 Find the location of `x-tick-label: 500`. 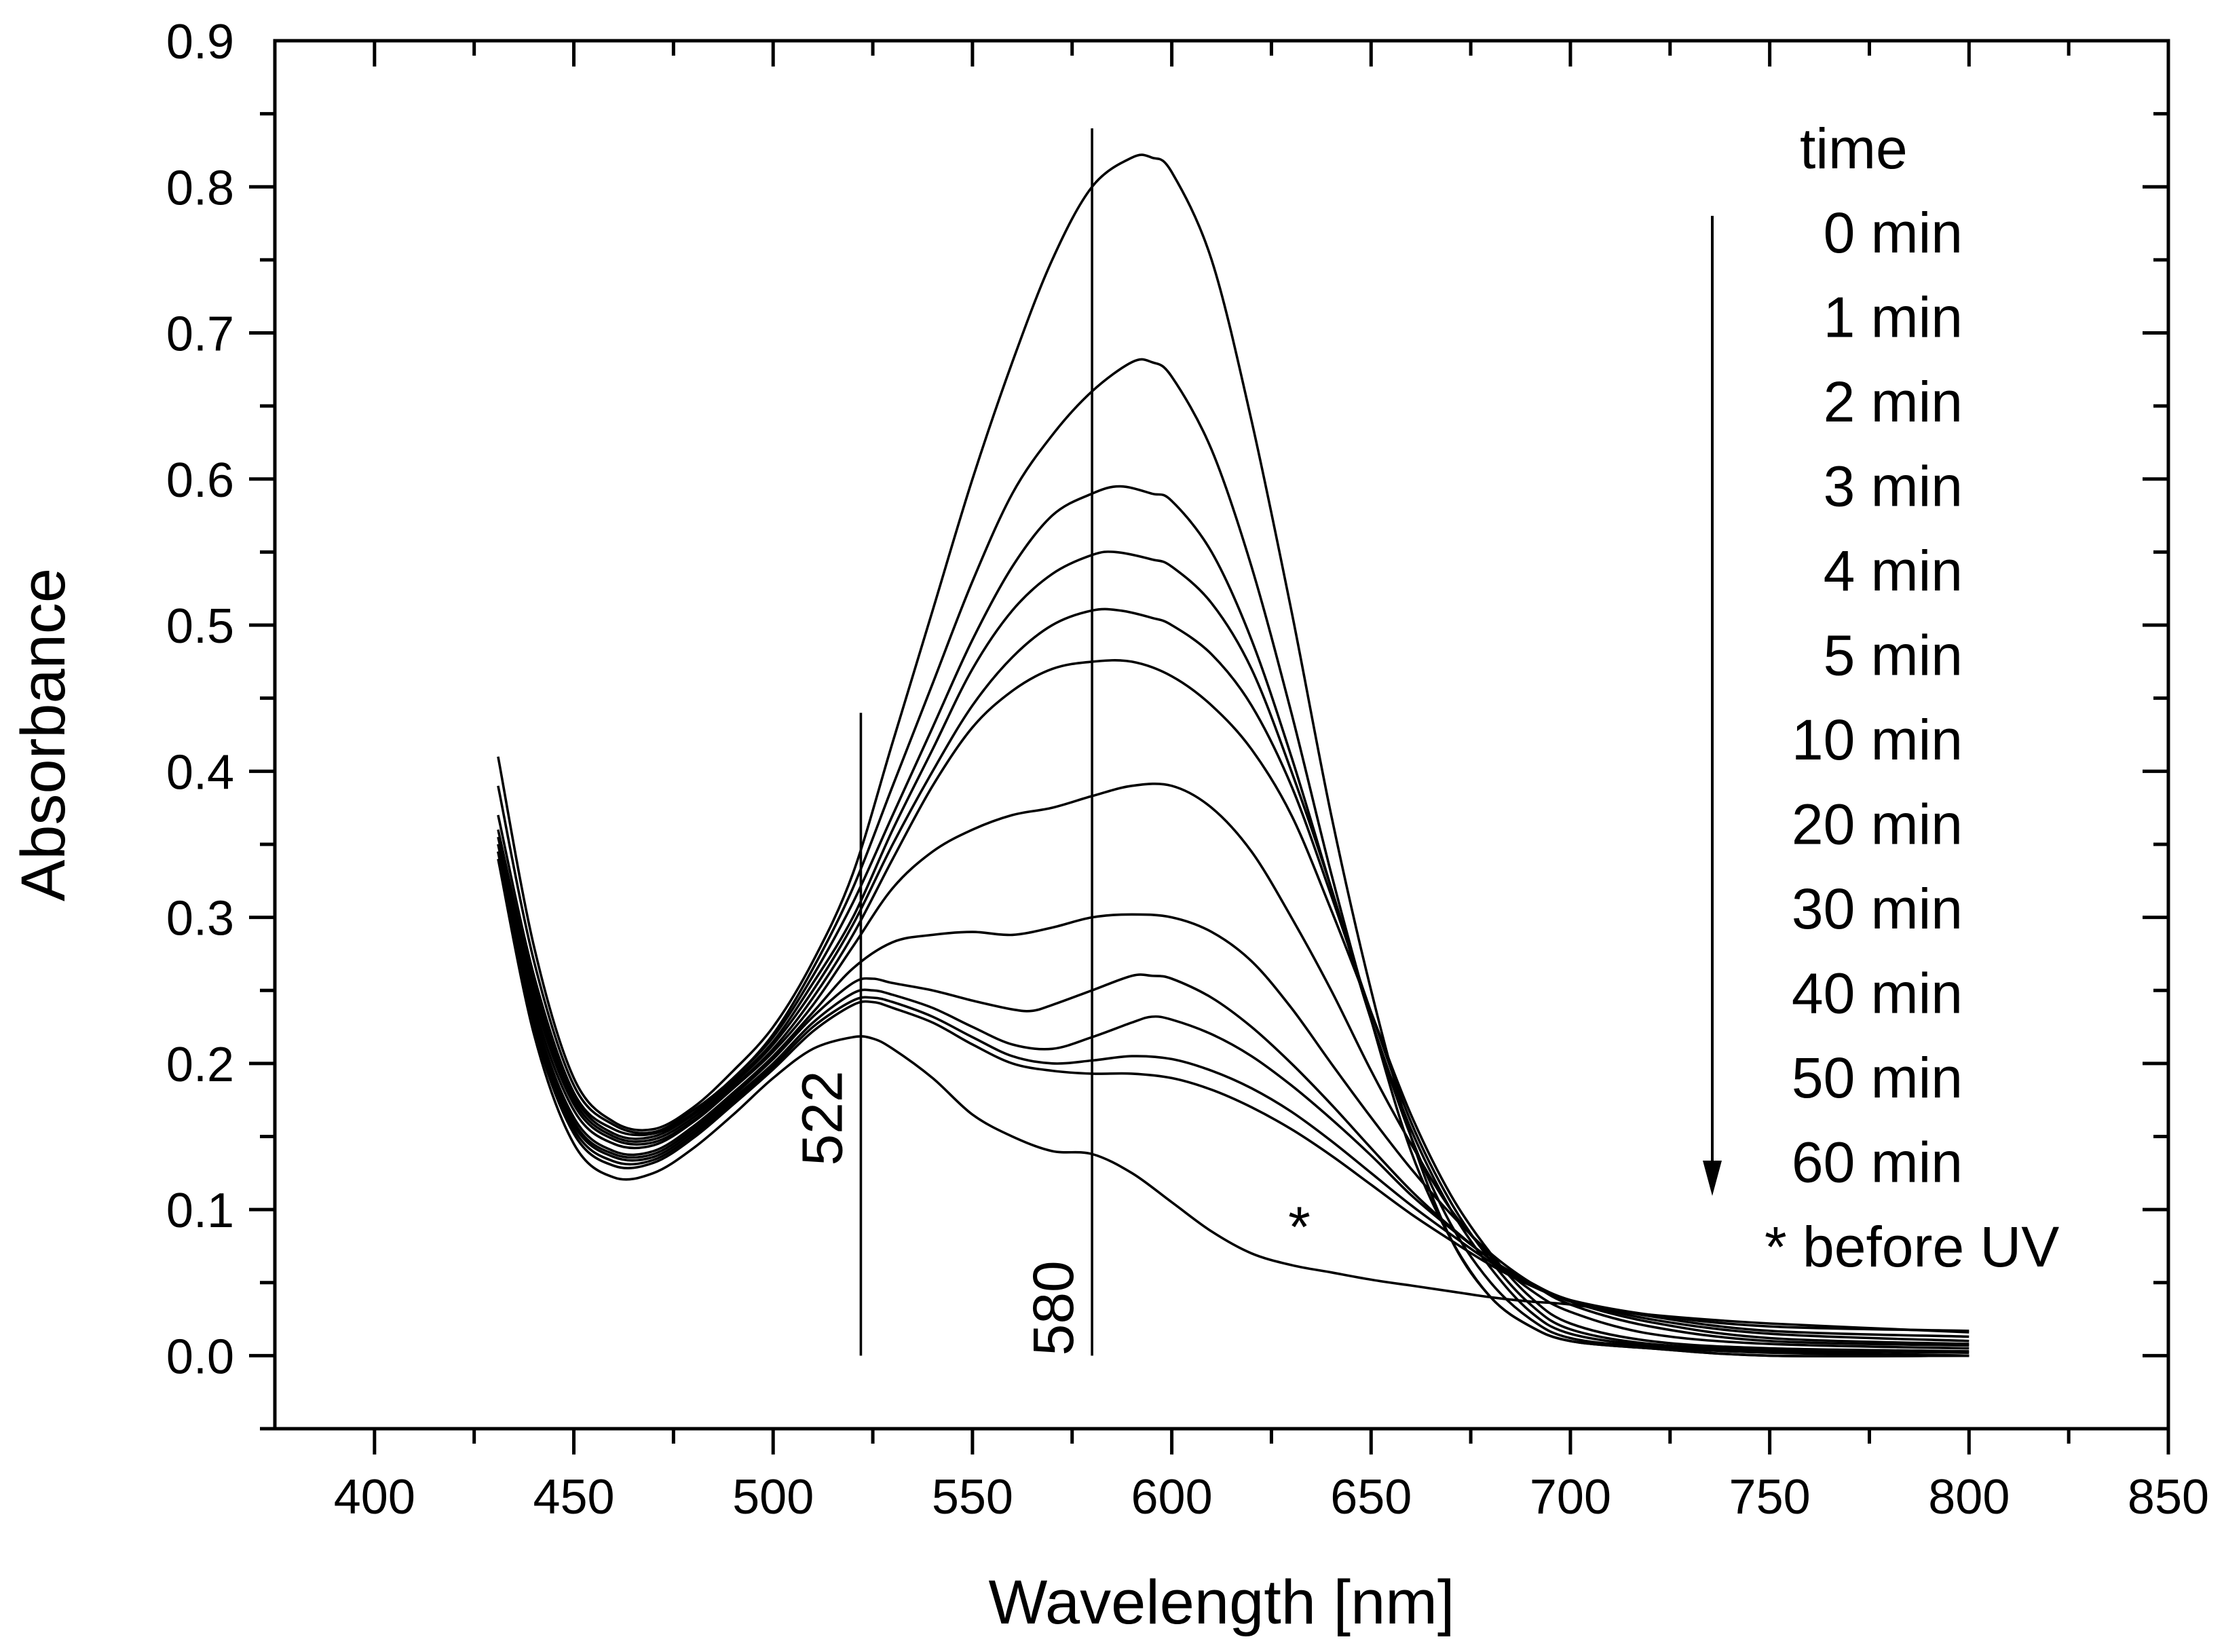

x-tick-label: 500 is located at coordinates (773, 1497).